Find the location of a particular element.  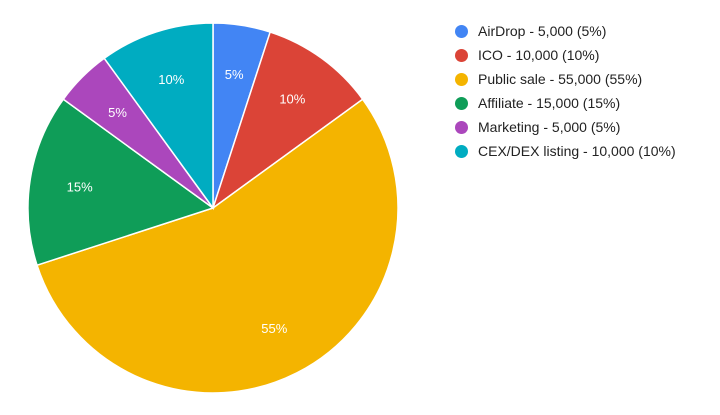

legend-item: Affiliate - 15,000 (15%) is located at coordinates (565, 103).